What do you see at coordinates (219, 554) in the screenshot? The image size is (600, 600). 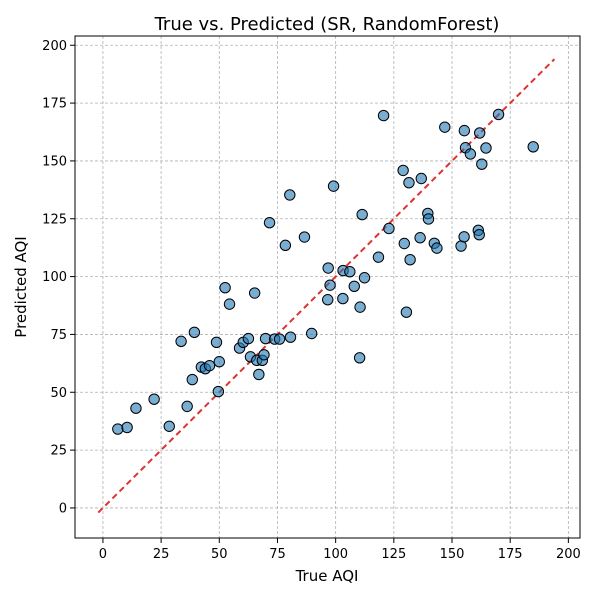 I see `x-tick-label: 50` at bounding box center [219, 554].